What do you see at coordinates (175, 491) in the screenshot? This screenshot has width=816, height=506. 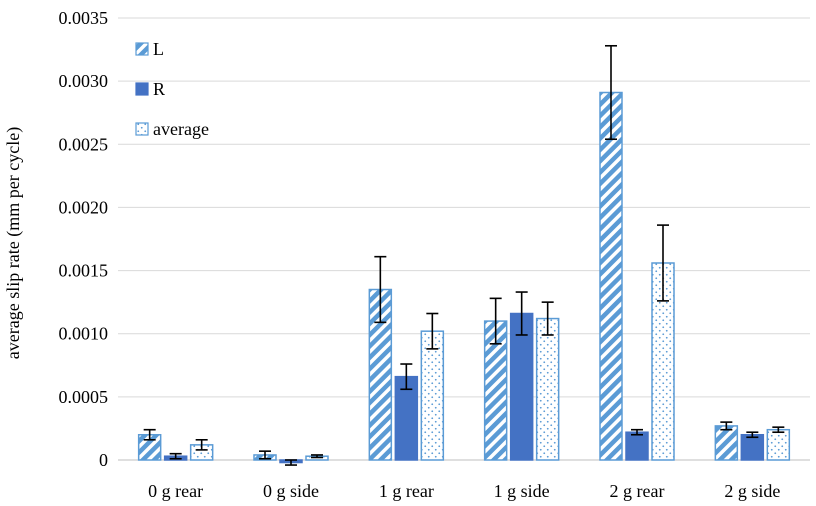 I see `x-tick-label: 0 g rear` at bounding box center [175, 491].